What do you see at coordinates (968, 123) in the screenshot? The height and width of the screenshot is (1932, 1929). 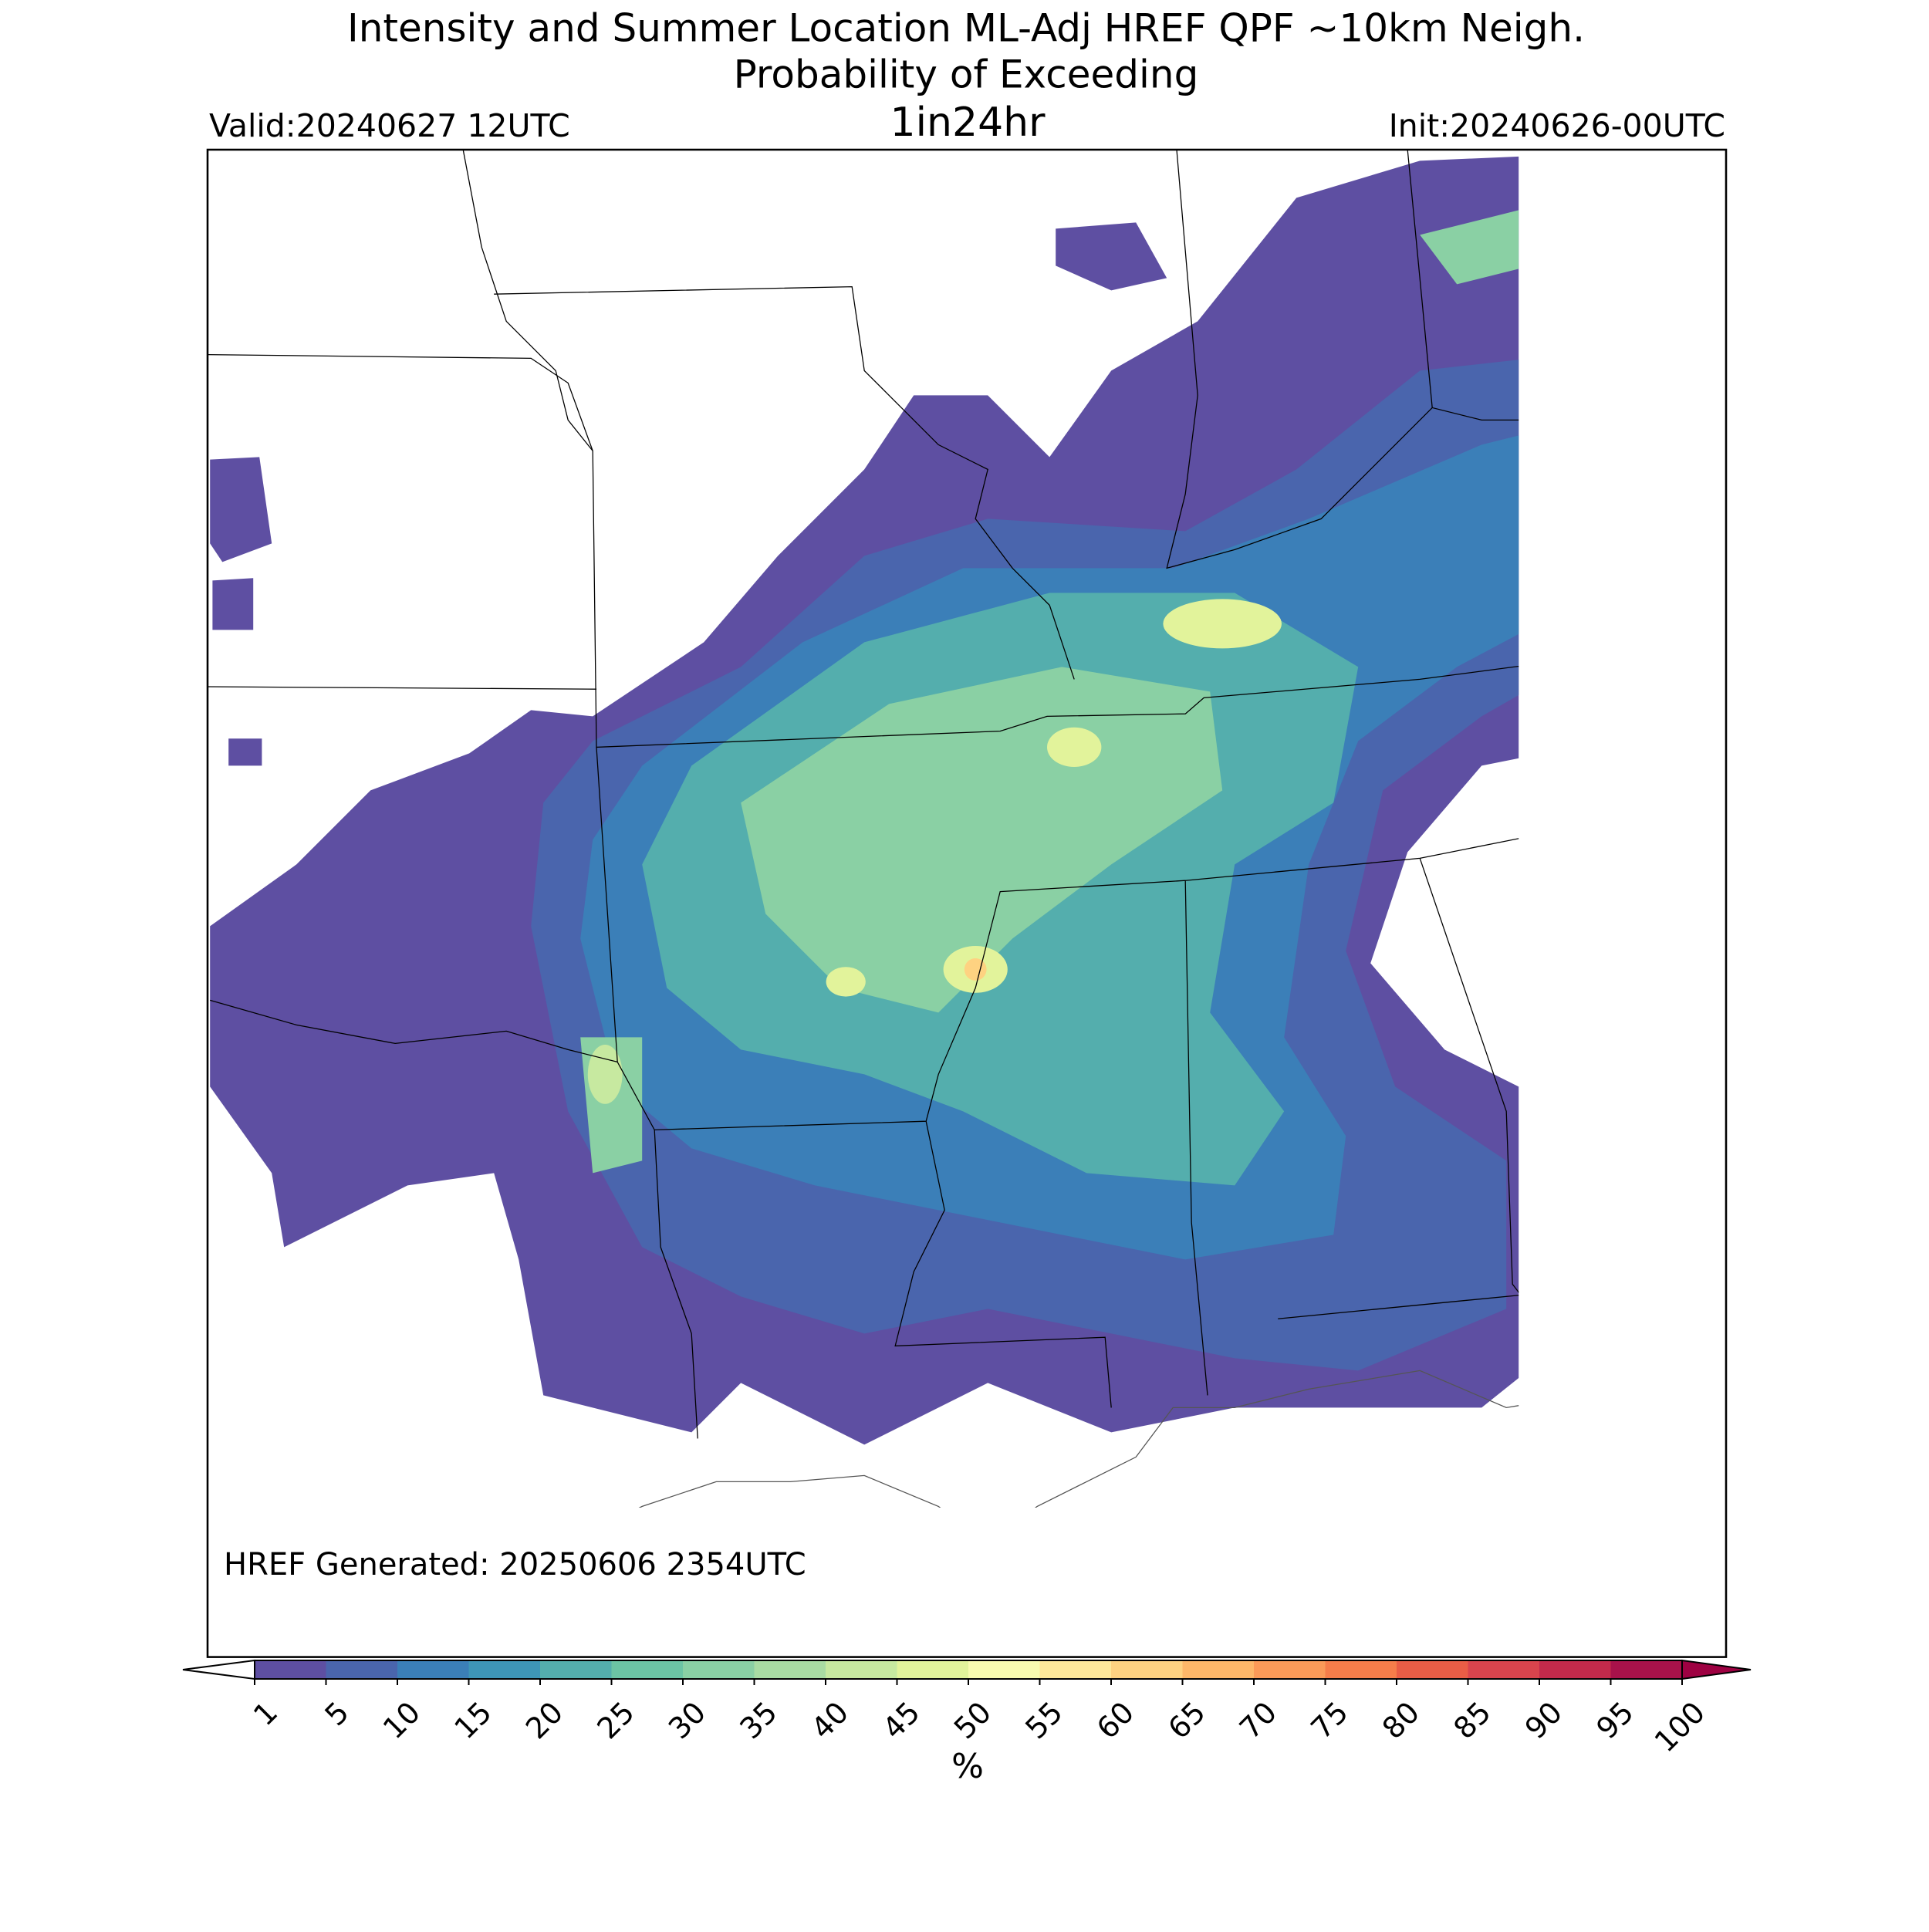 I see `threshold: 1in24hr` at bounding box center [968, 123].